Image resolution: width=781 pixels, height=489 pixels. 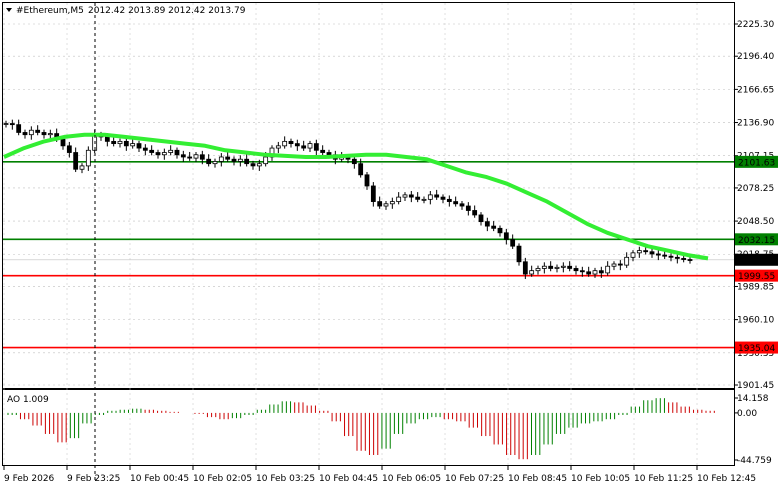 What do you see at coordinates (755, 57) in the screenshot?
I see `price-tick-label: 2196.40` at bounding box center [755, 57].